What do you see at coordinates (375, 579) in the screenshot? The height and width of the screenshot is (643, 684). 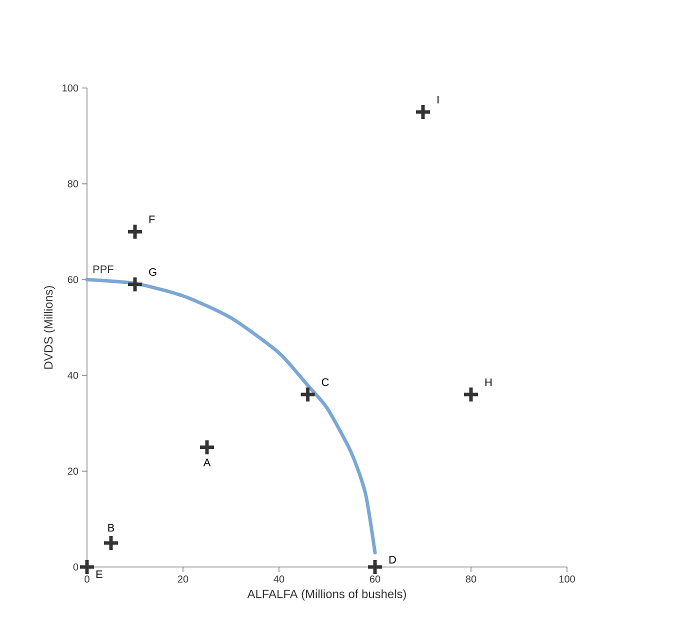 I see `x-tick-label: 60` at bounding box center [375, 579].